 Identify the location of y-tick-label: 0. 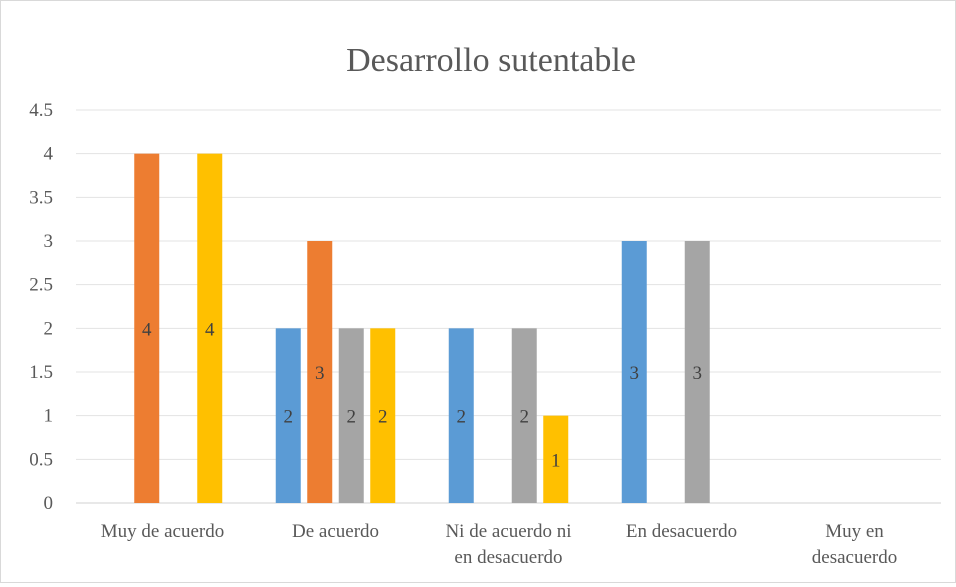
(49, 503).